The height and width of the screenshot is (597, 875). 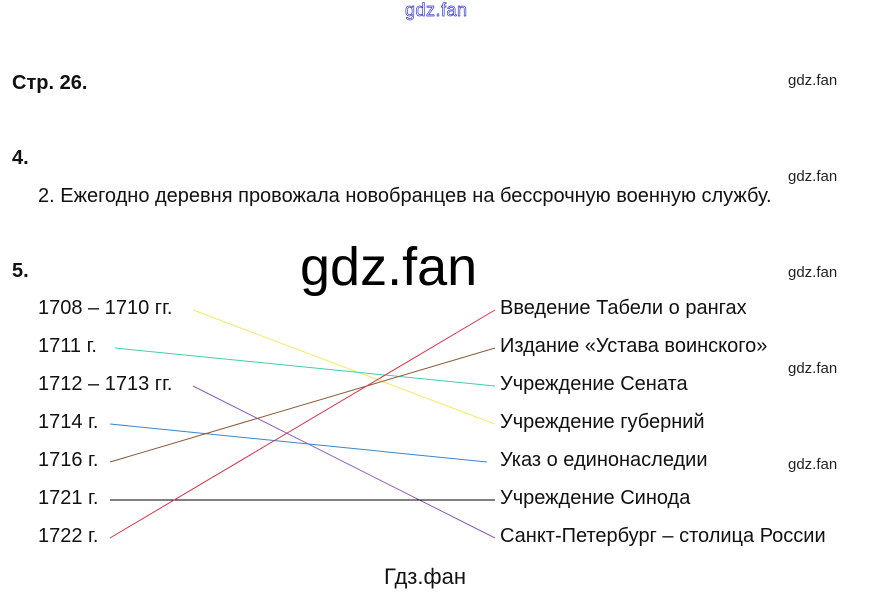 What do you see at coordinates (50, 83) in the screenshot?
I see `page-heading: Стр. 26.` at bounding box center [50, 83].